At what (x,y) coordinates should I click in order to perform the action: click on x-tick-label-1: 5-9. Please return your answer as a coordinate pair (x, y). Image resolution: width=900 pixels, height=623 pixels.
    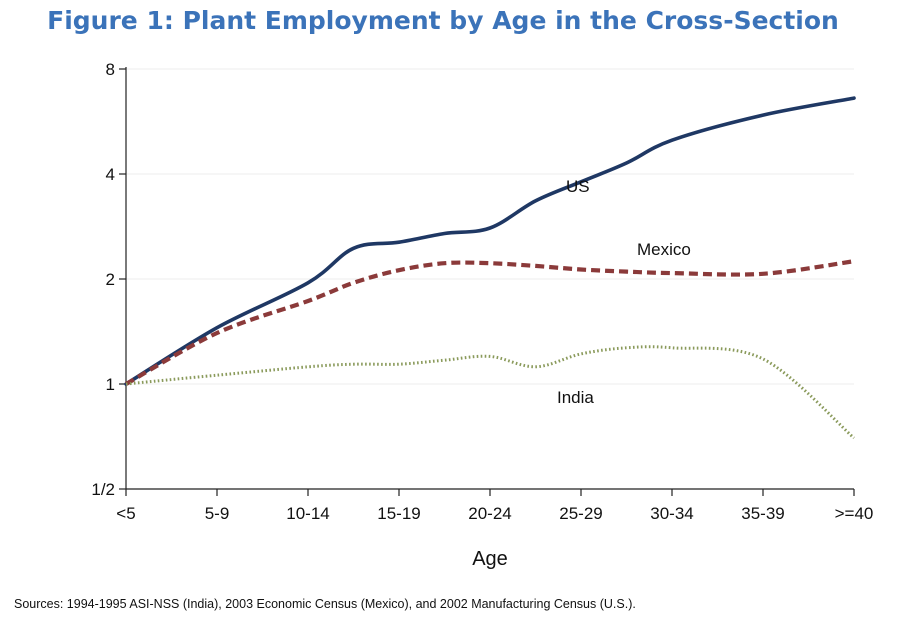
    Looking at the image, I should click on (217, 513).